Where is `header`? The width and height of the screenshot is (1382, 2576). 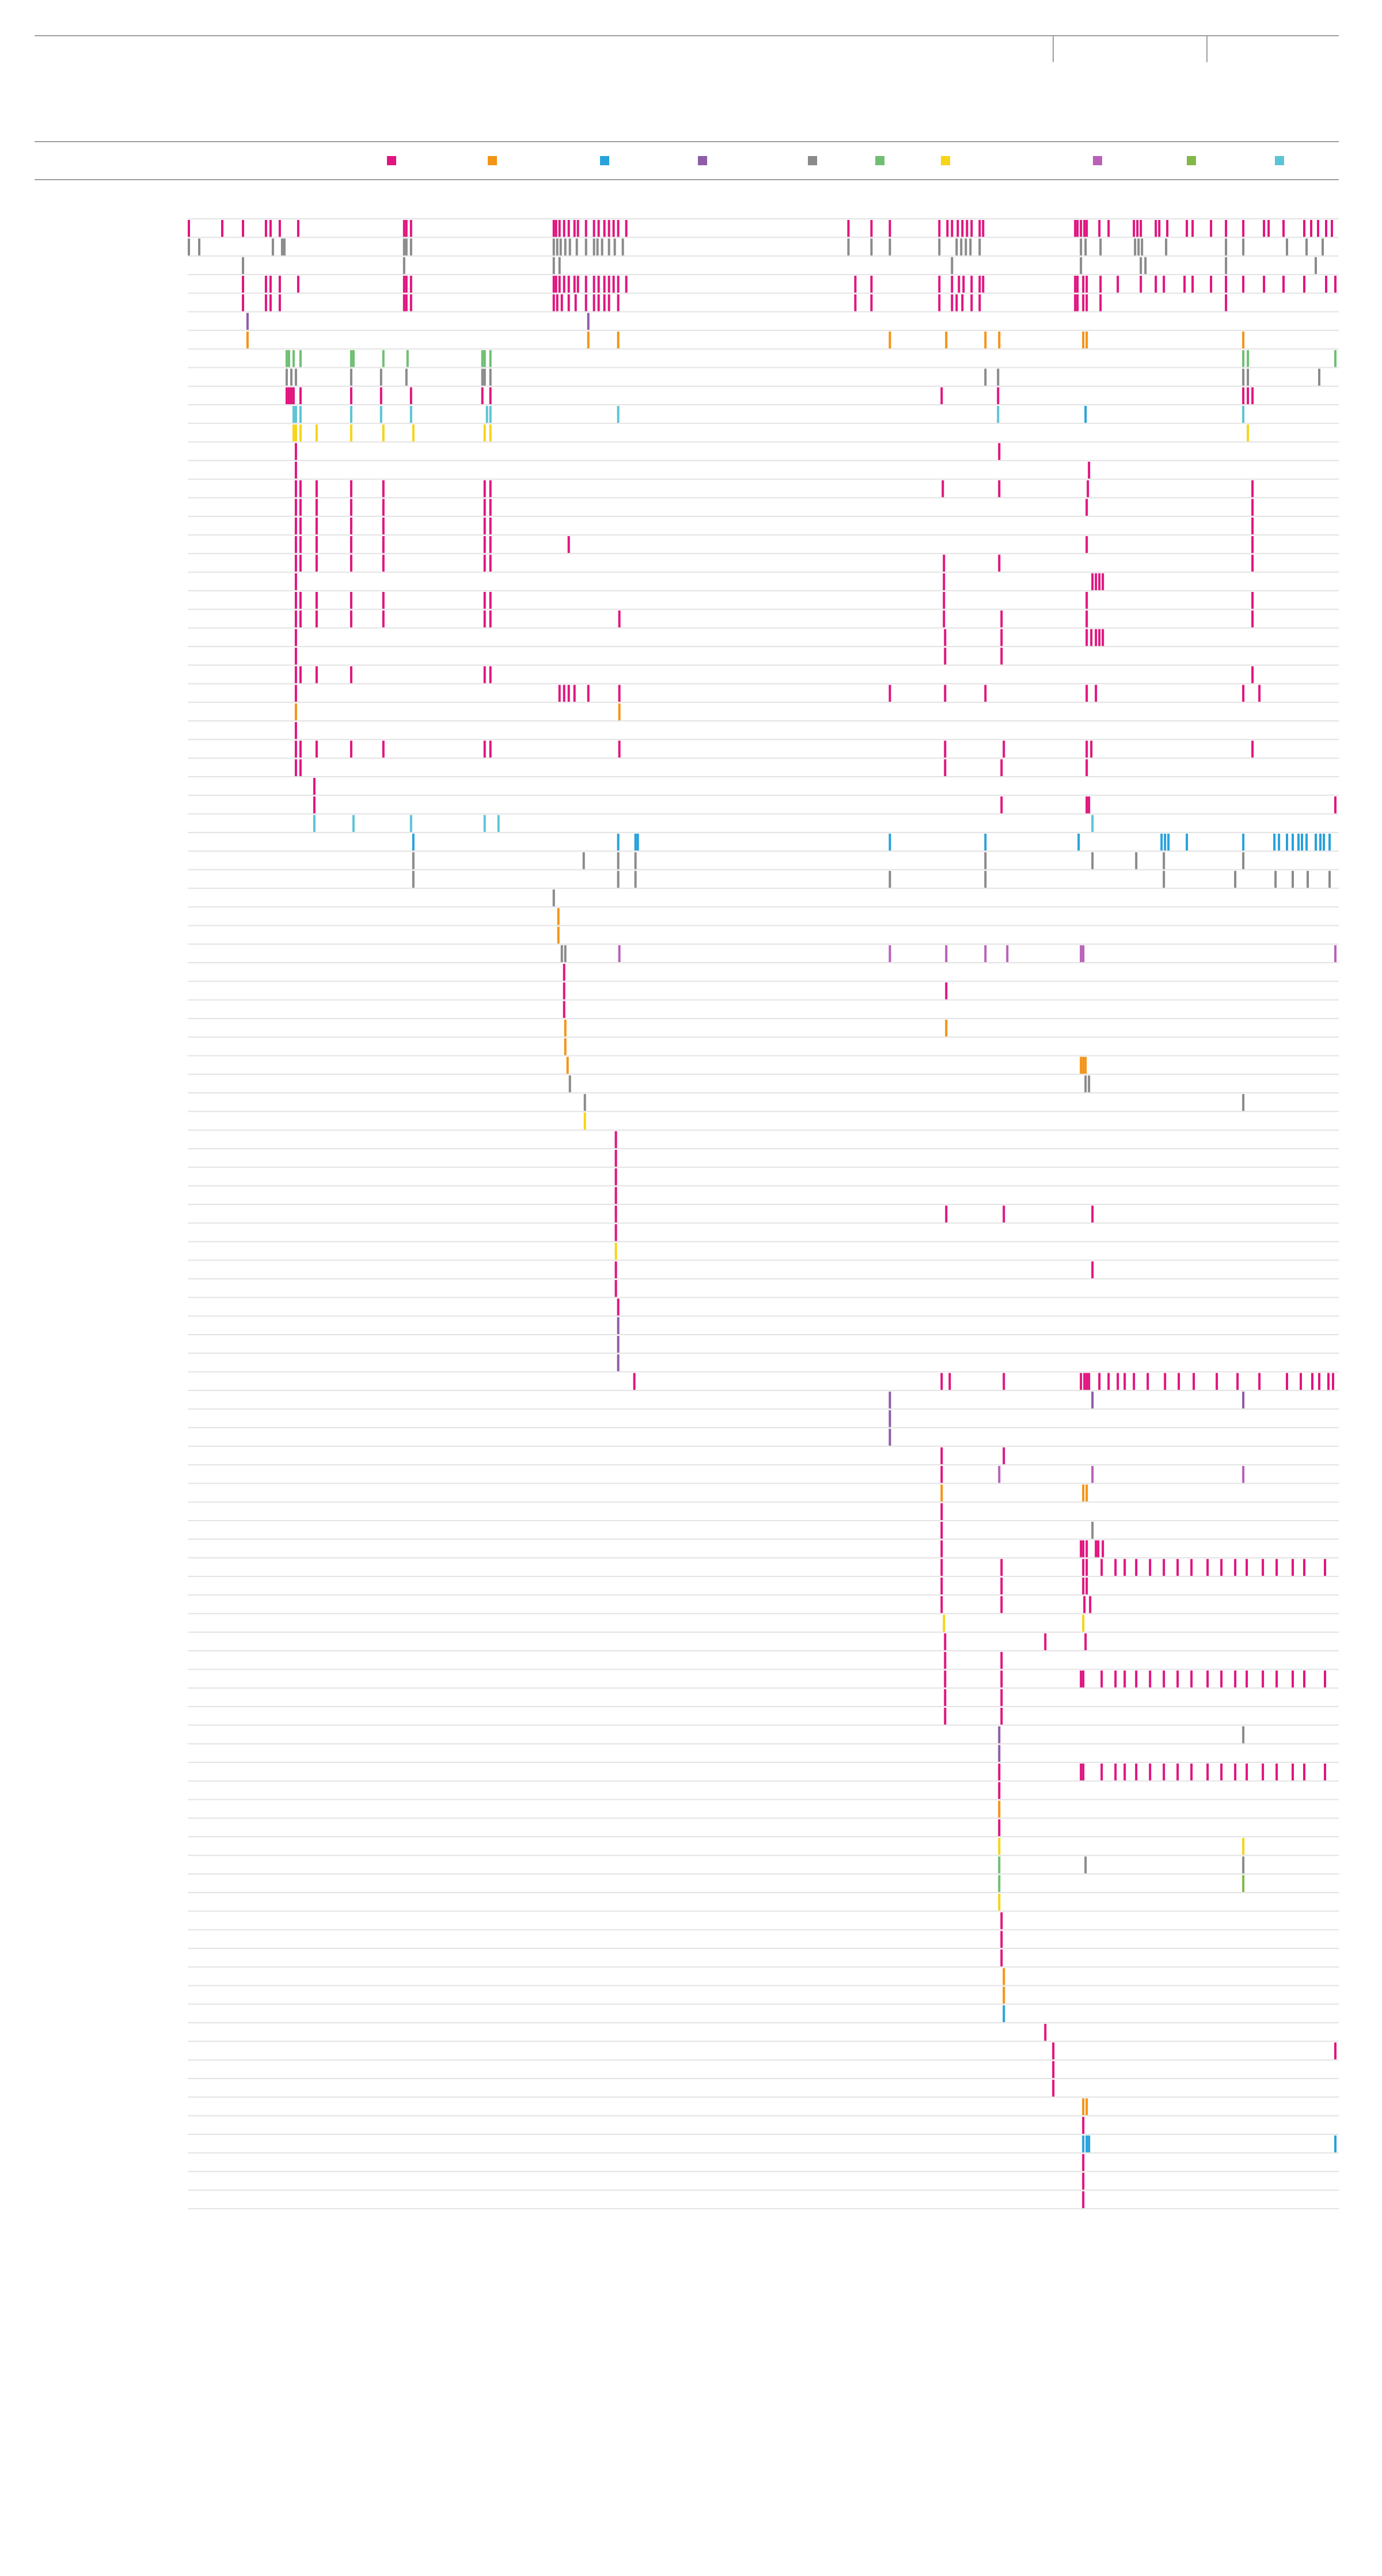
header is located at coordinates (687, 107).